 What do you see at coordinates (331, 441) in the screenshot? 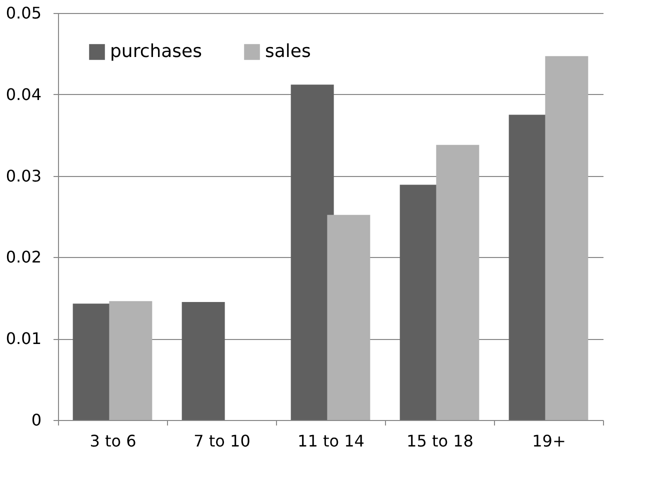
I see `x-tick-label: 11 to 14` at bounding box center [331, 441].